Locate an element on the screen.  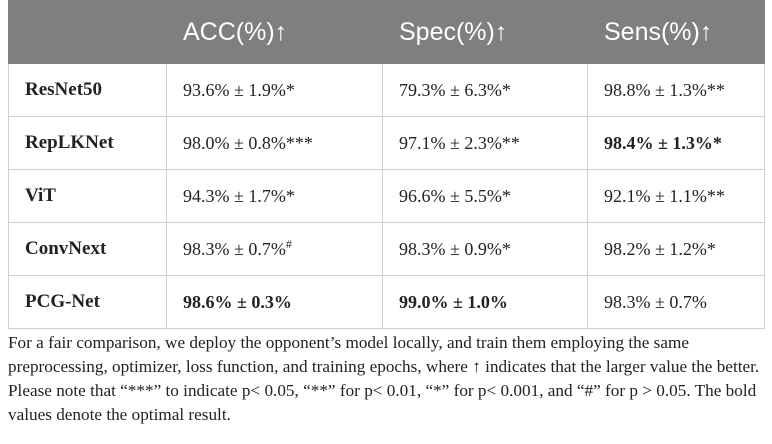
metric-cell: 99.0% ± 1.0% is located at coordinates (485, 302).